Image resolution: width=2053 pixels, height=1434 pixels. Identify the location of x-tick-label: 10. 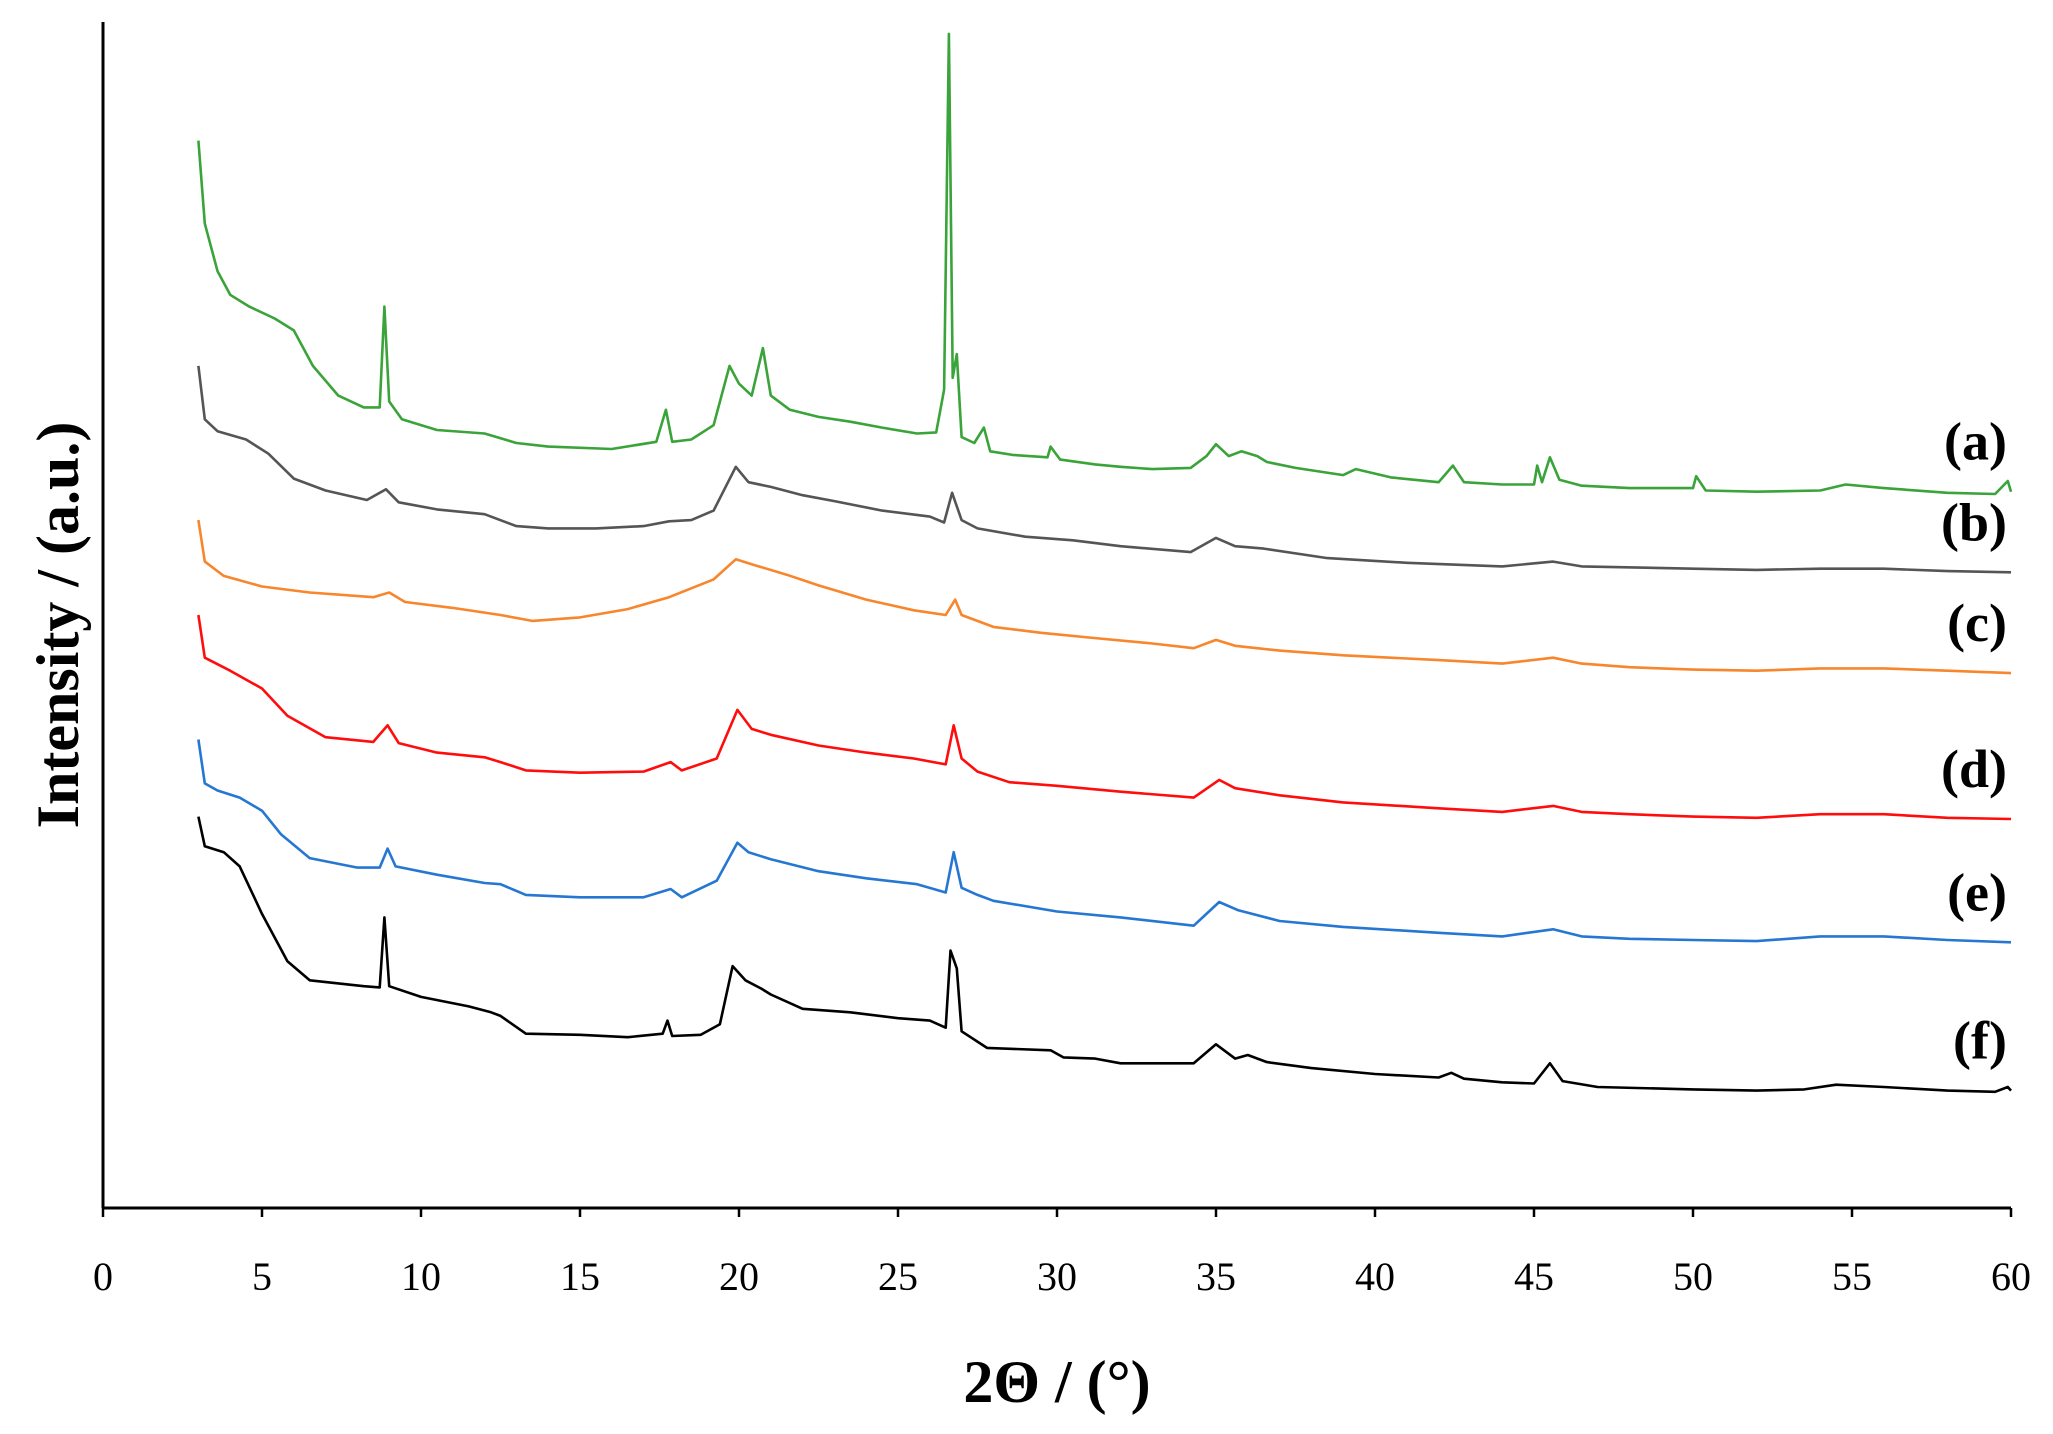
(421, 1276).